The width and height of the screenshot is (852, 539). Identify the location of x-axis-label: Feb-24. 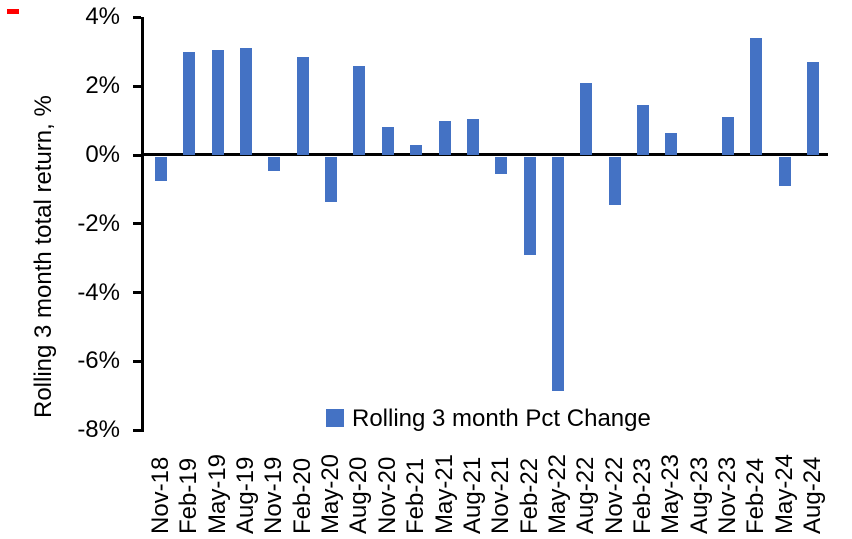
(755, 495).